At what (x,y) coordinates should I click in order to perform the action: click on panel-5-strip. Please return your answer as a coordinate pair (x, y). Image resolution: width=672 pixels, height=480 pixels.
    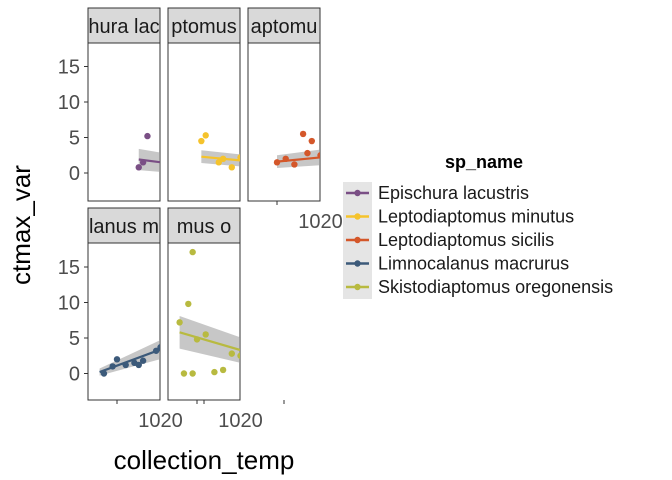
    Looking at the image, I should click on (204, 225).